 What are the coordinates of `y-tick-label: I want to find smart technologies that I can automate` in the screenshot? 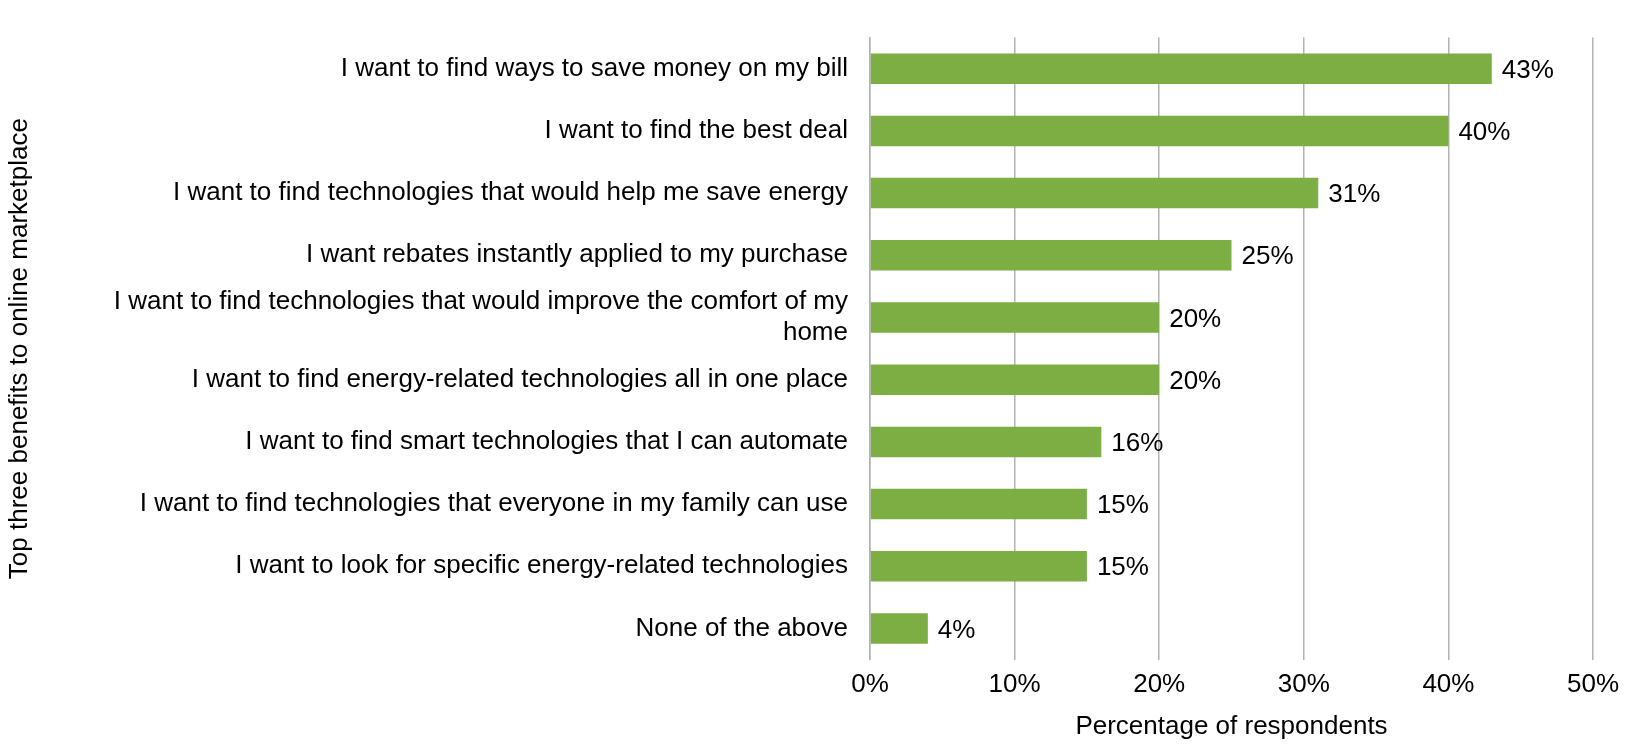 It's located at (546, 440).